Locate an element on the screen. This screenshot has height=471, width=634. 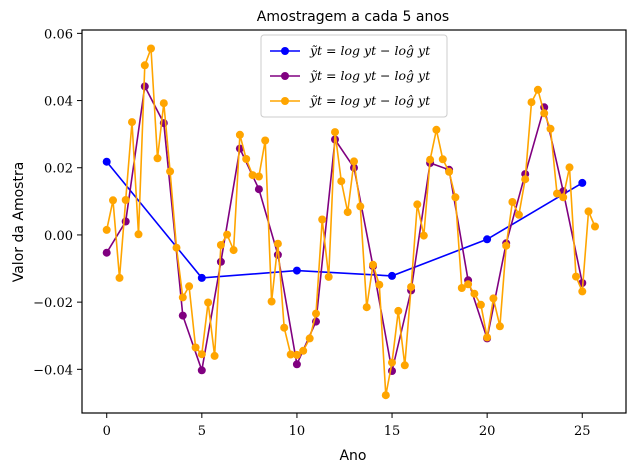
legend-entry-1: ỹt = log yt − loĝ yt is located at coordinates (350, 75).